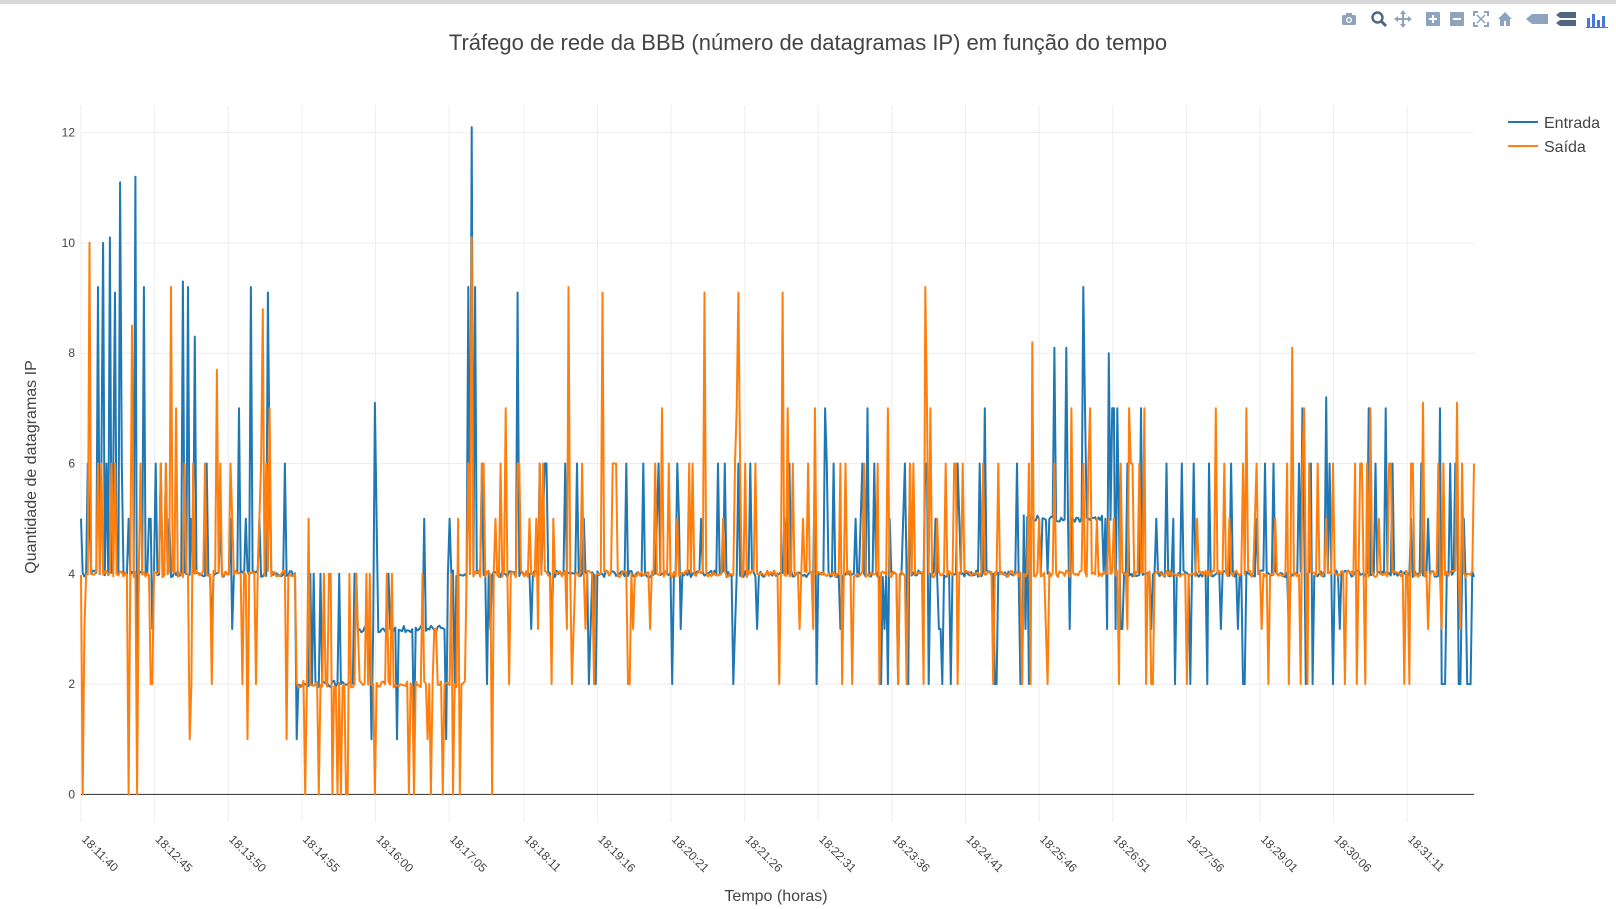 This screenshot has width=1616, height=909. Describe the element at coordinates (808, 2) in the screenshot. I see `top-border` at that location.